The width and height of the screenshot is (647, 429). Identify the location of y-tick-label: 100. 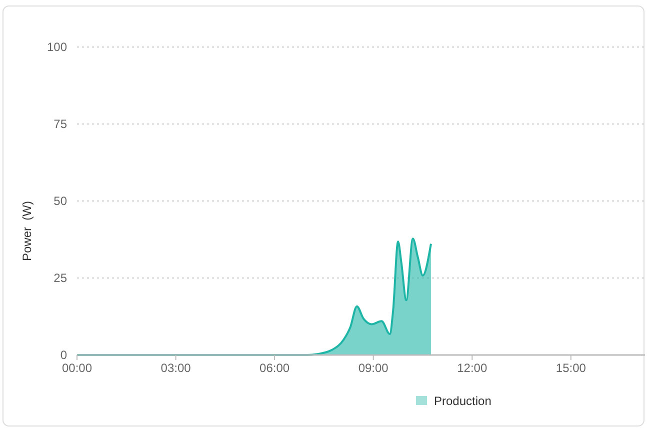
(57, 47).